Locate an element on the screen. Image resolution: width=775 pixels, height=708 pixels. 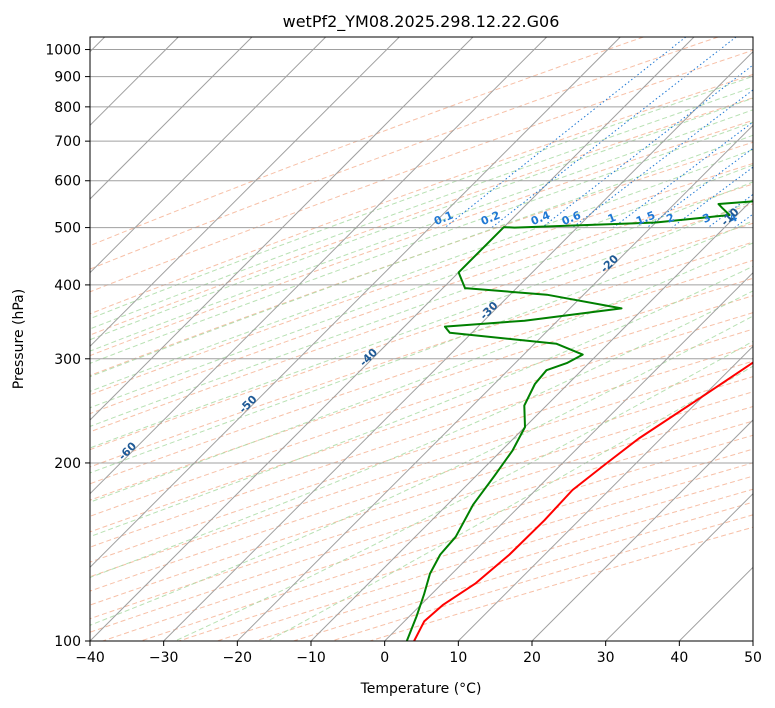
y-tick-label: 300 is located at coordinates (67, 360).